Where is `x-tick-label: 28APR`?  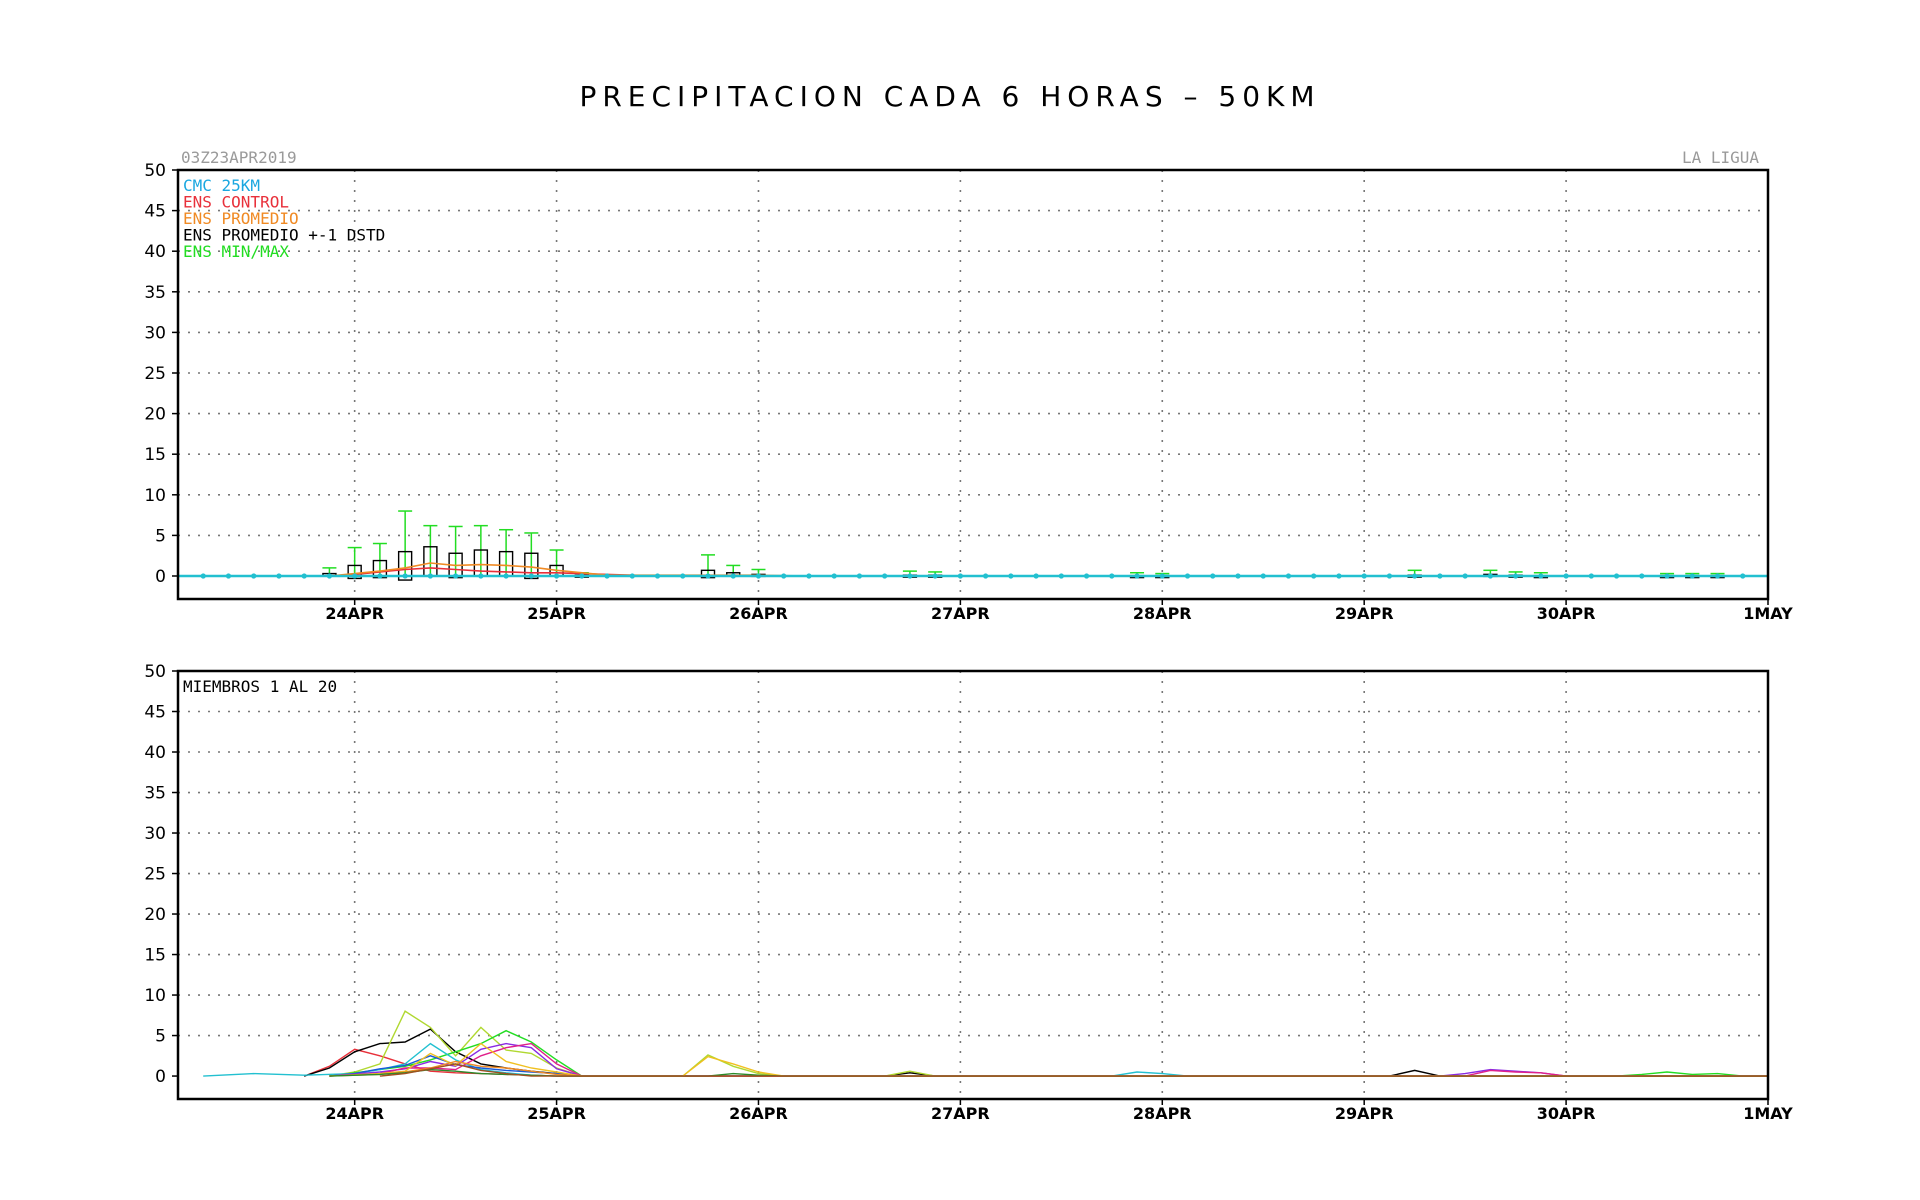 x-tick-label: 28APR is located at coordinates (1162, 613).